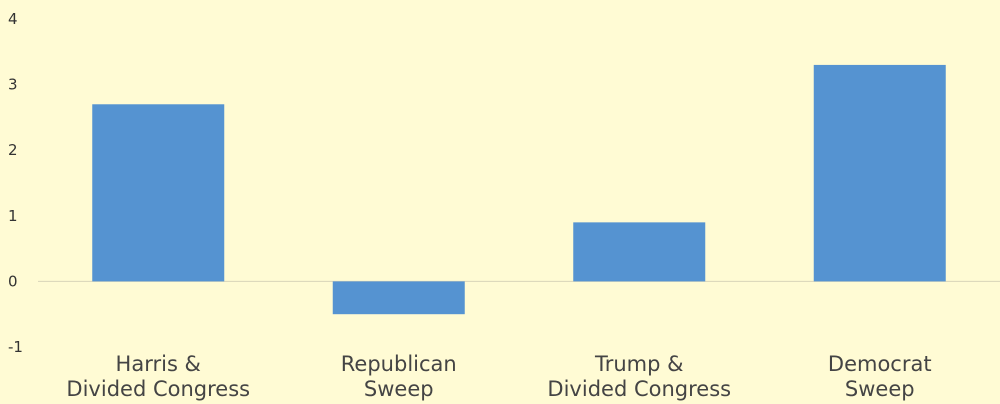 This screenshot has height=404, width=1000. I want to click on x-tick-label: Trump & Divided Congress, so click(639, 376).